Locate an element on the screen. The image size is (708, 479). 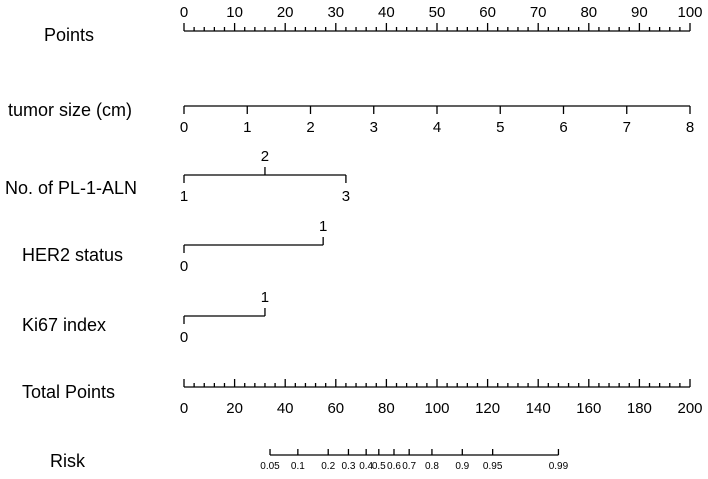
risk-tick-label: 0.7 is located at coordinates (409, 466).